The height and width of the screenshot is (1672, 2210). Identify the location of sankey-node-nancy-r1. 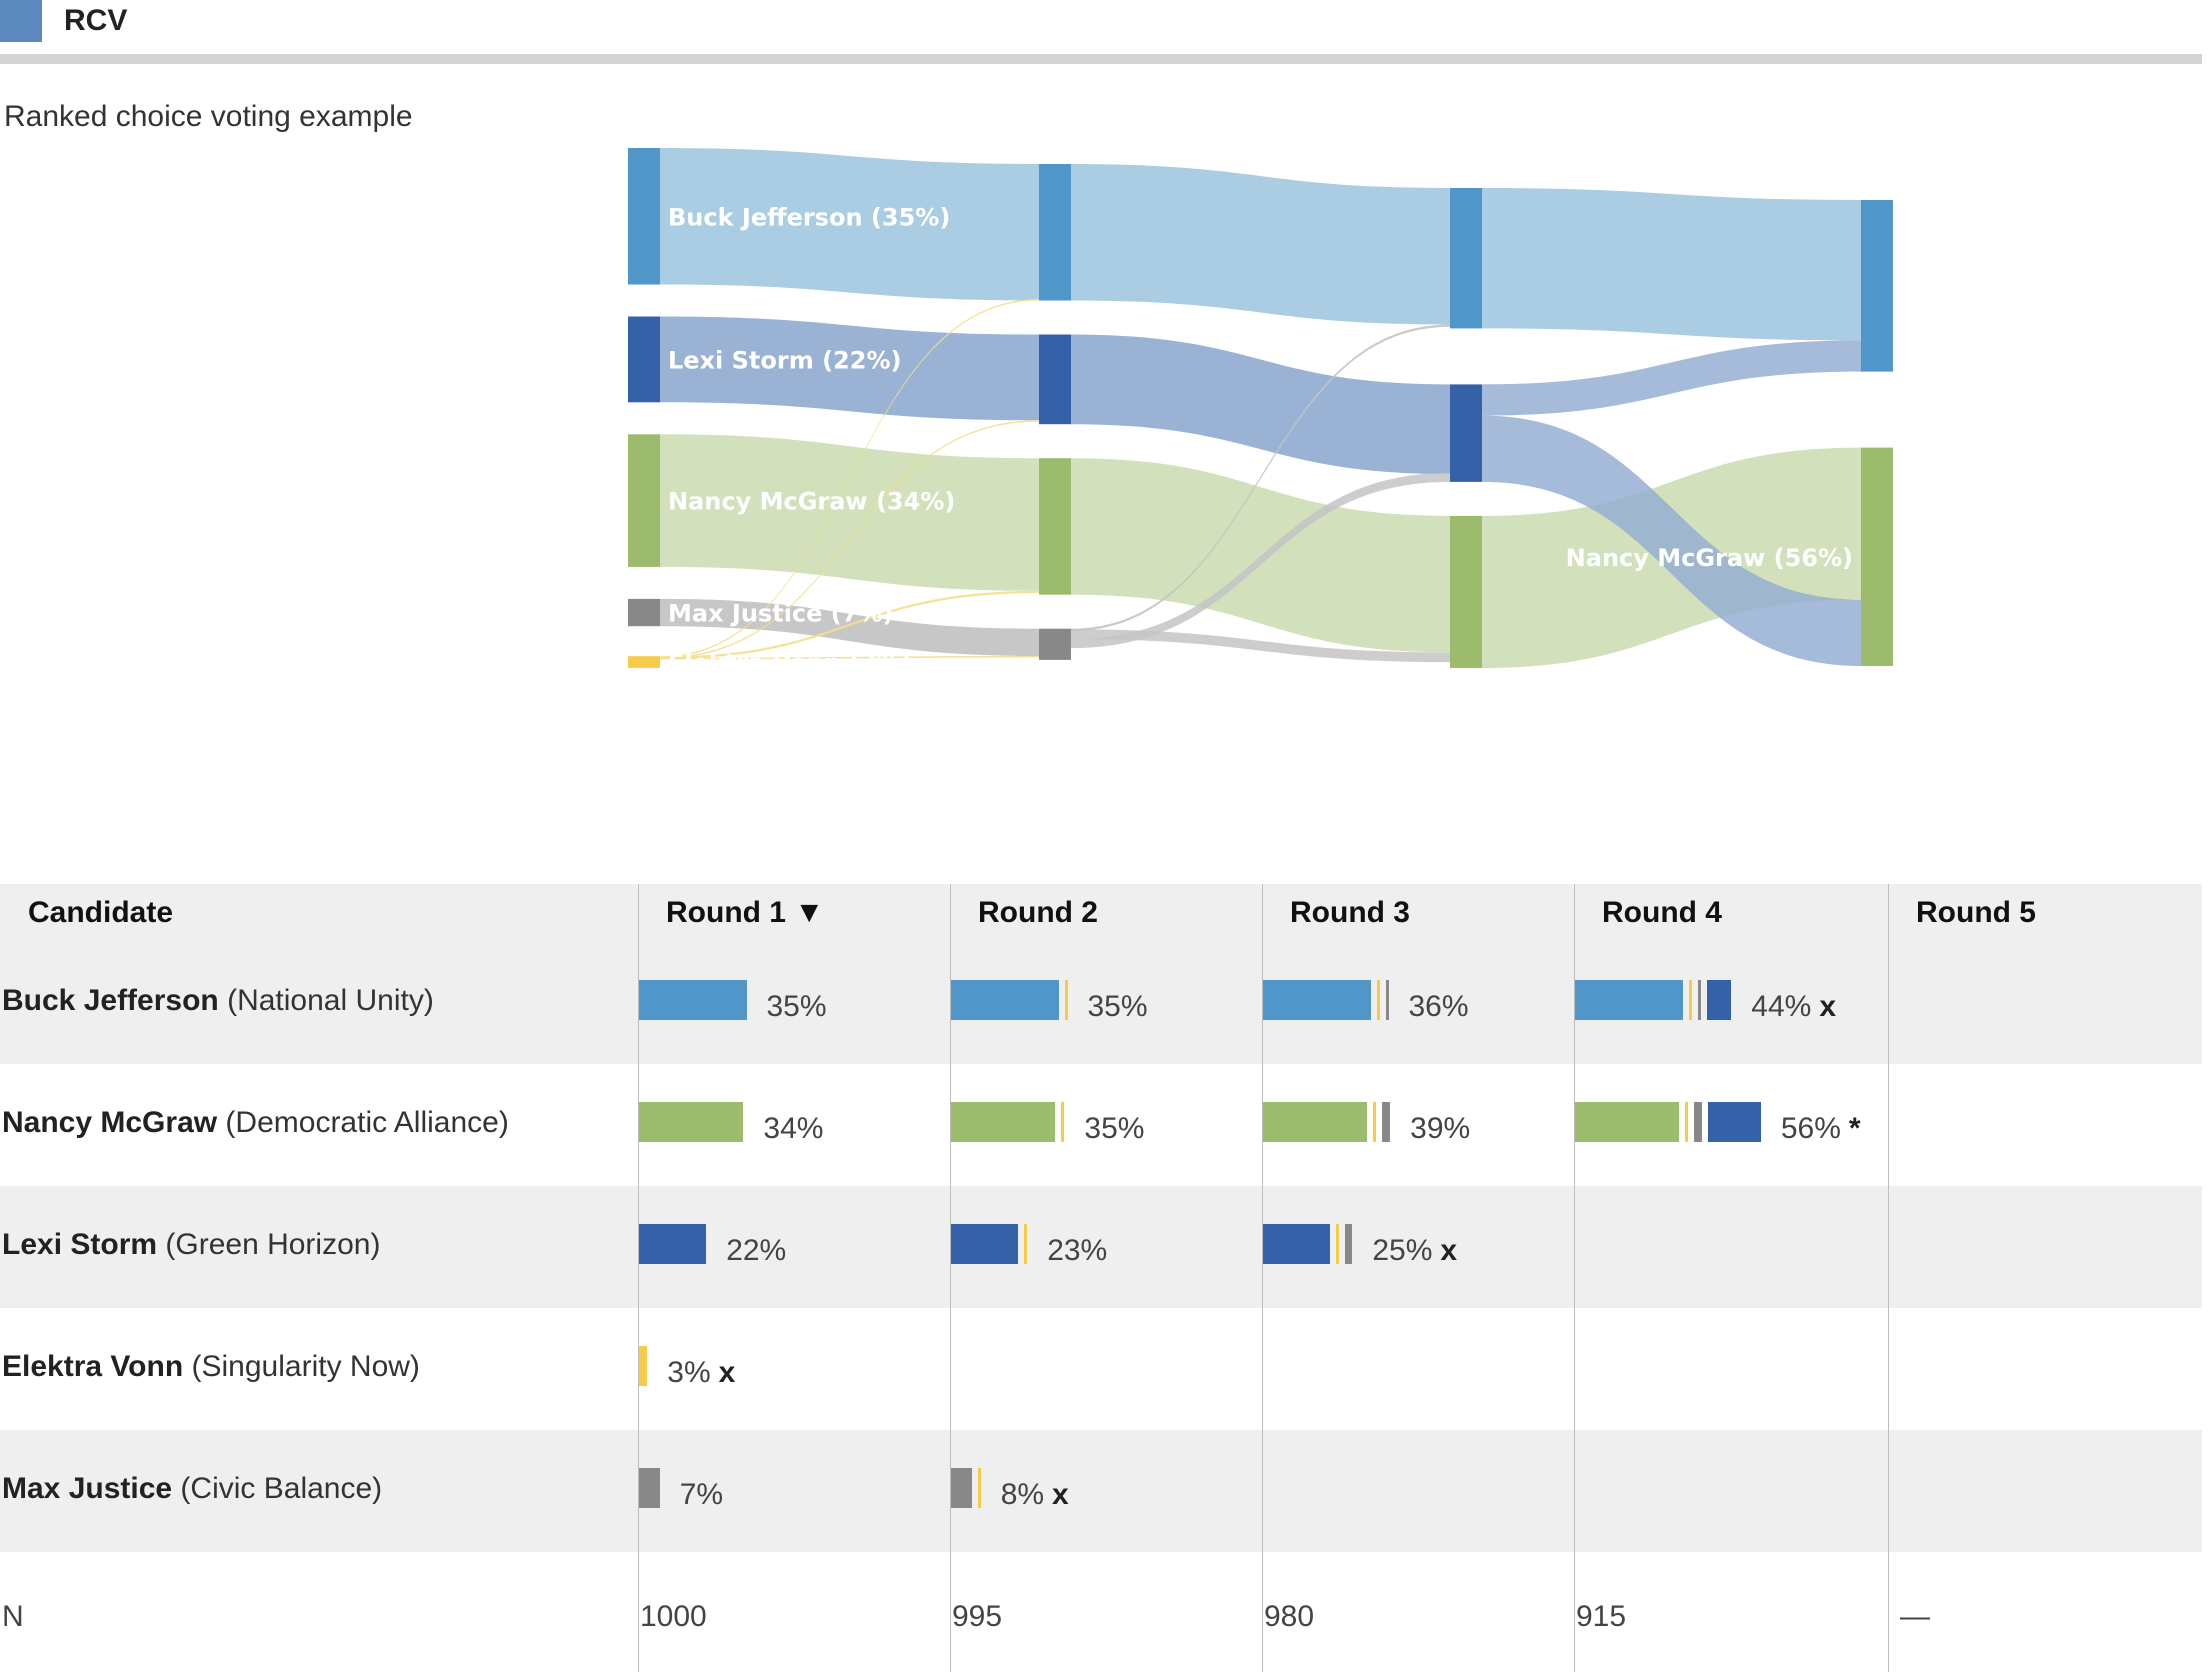
(644, 500).